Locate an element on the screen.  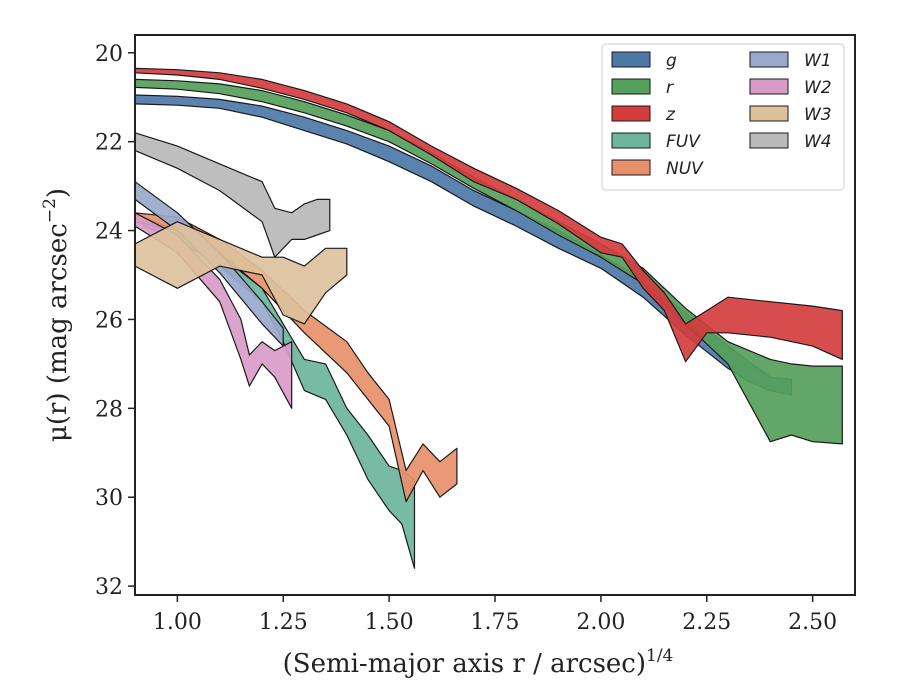
legend-swatch-r is located at coordinates (631, 86).